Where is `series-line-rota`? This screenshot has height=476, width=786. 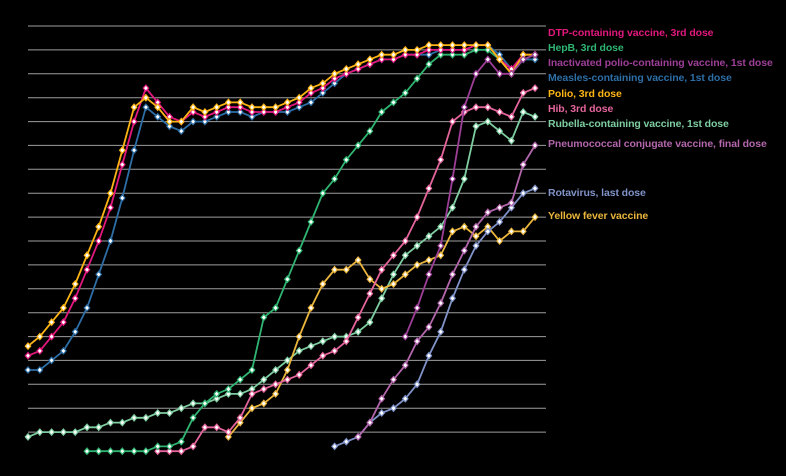
series-line-rota is located at coordinates (435, 317).